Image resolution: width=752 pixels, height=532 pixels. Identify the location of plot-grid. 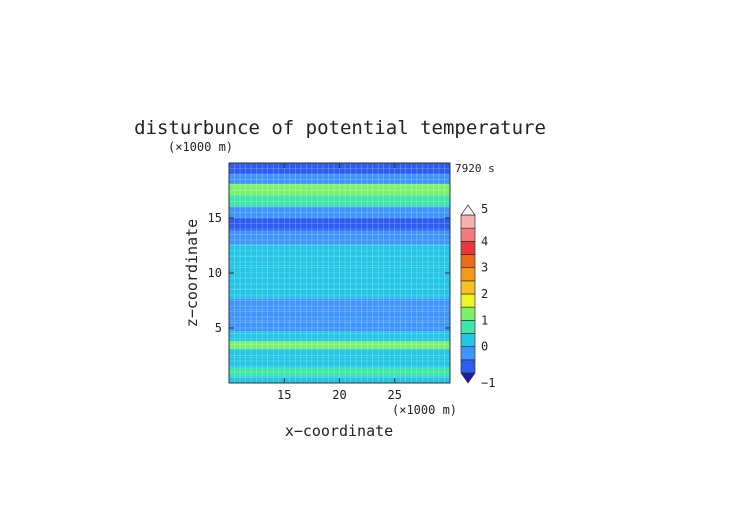
(339, 273).